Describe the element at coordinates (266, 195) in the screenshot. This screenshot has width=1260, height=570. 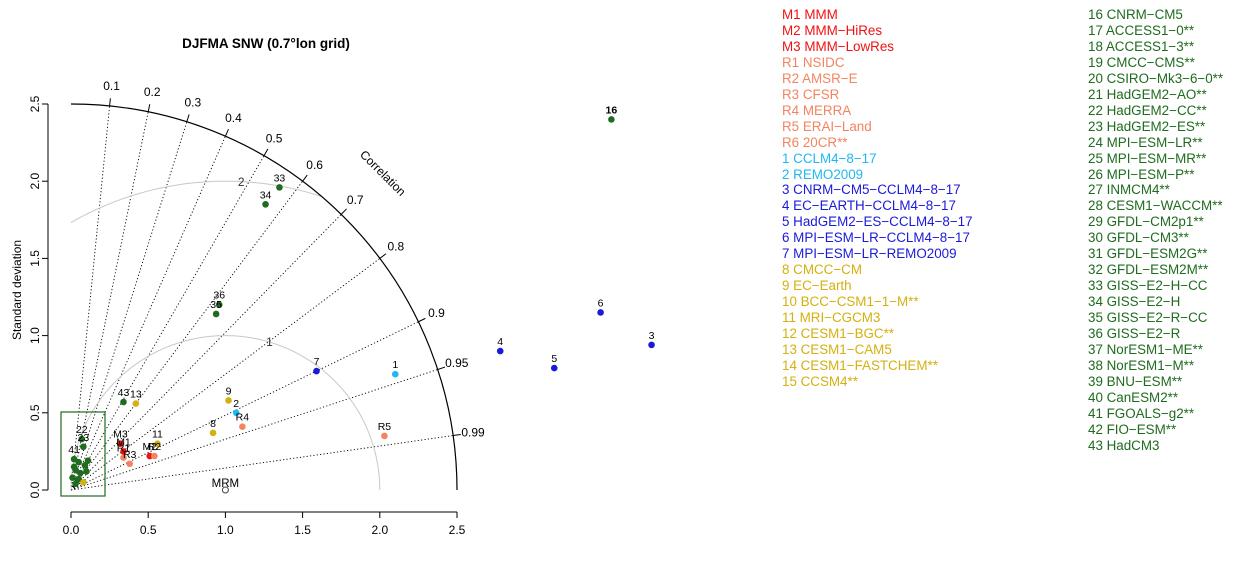
I see `data-point-label: 34` at that location.